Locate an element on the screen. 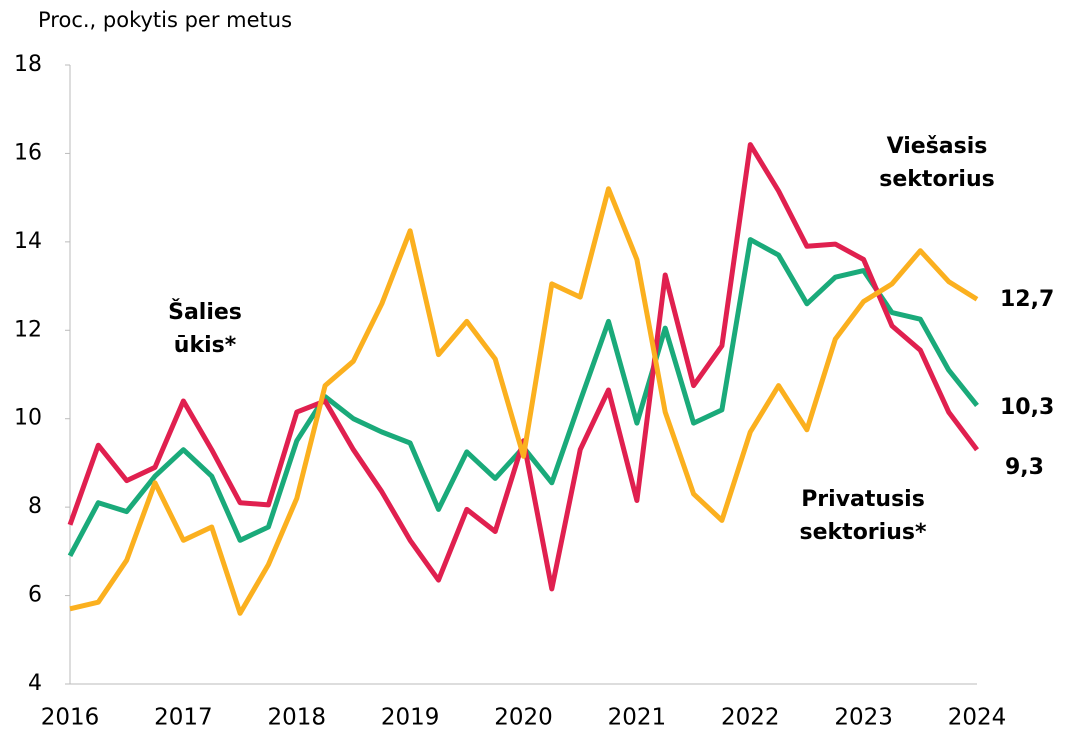  y-tick-label: 12 is located at coordinates (28, 329).